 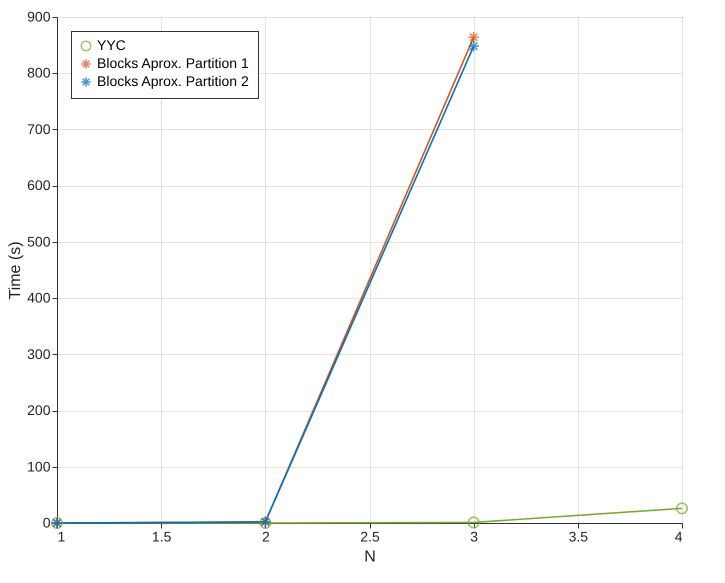 I want to click on y-tick-label: 400, so click(x=39, y=298).